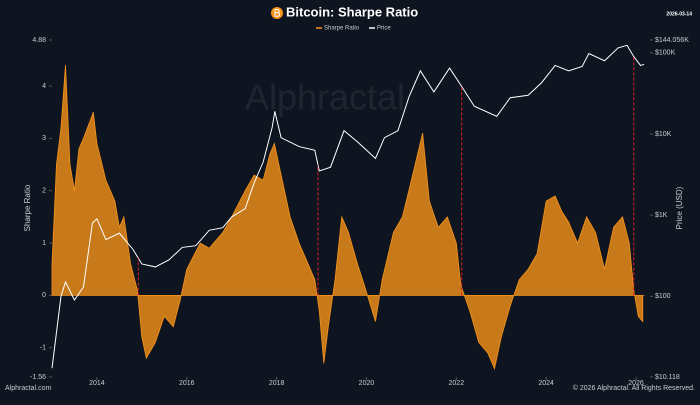 The height and width of the screenshot is (405, 700). Describe the element at coordinates (43, 348) in the screenshot. I see `y-tick-label: -1` at that location.